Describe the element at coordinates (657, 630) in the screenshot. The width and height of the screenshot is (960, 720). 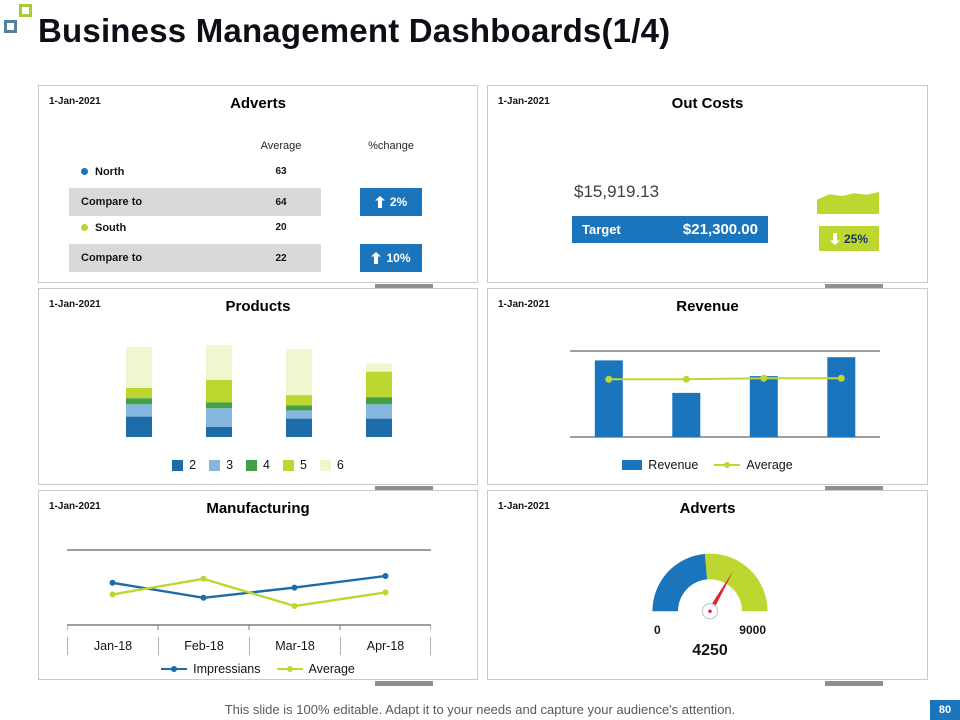
I see `gauge-min-label: 0` at that location.